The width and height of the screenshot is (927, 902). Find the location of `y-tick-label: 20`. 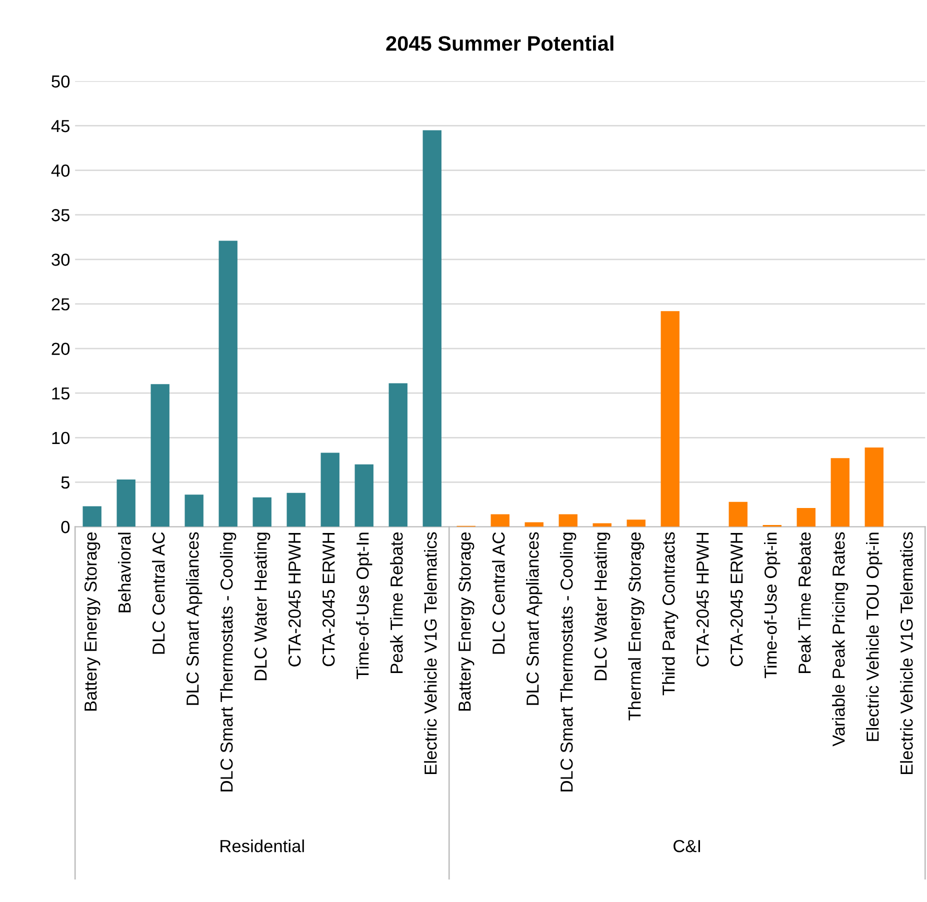

y-tick-label: 20 is located at coordinates (61, 348).